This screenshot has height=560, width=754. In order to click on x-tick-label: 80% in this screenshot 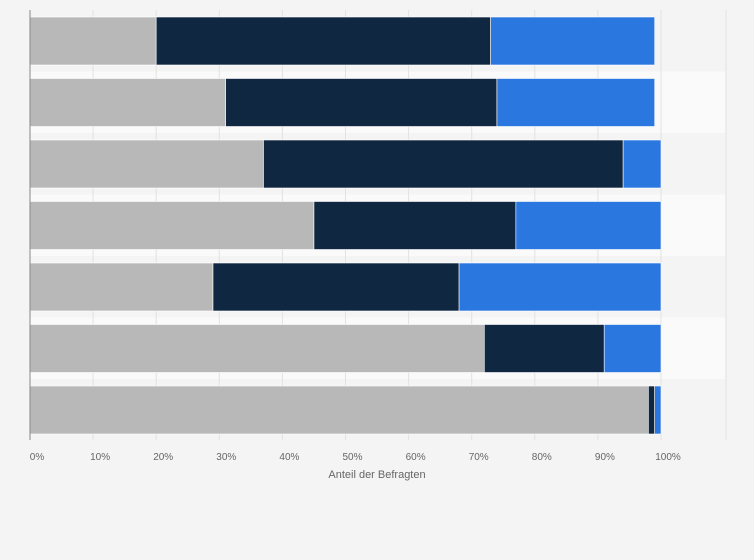, I will do `click(542, 457)`.